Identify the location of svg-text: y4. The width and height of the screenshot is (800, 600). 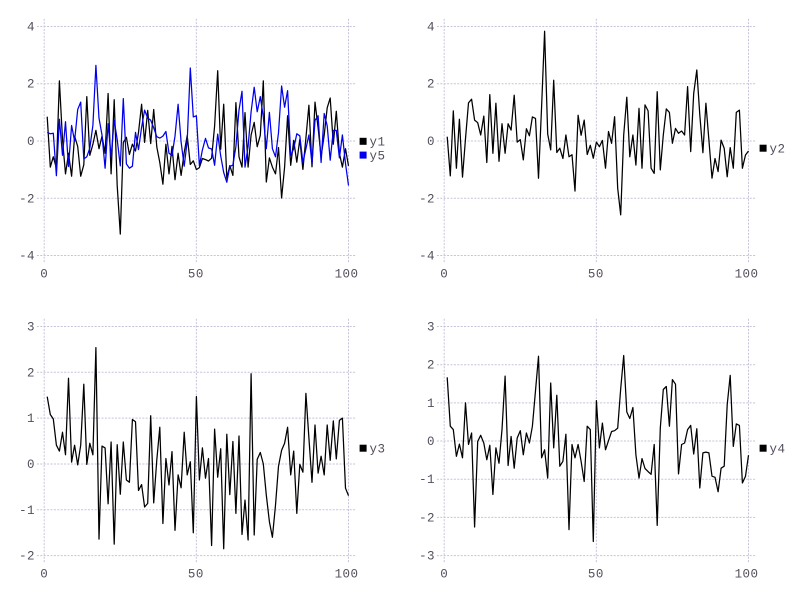
(778, 450).